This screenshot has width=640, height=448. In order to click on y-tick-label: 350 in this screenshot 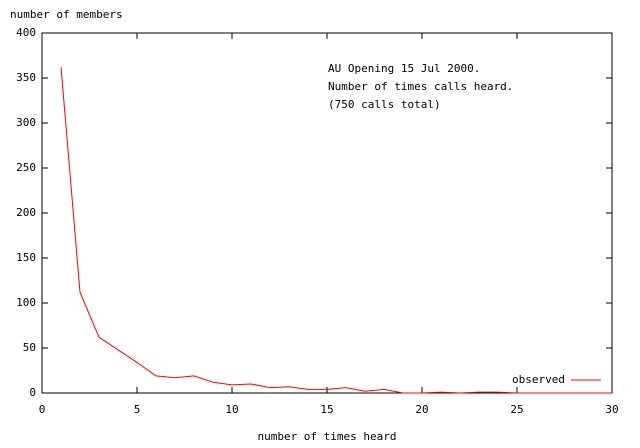, I will do `click(26, 77)`.